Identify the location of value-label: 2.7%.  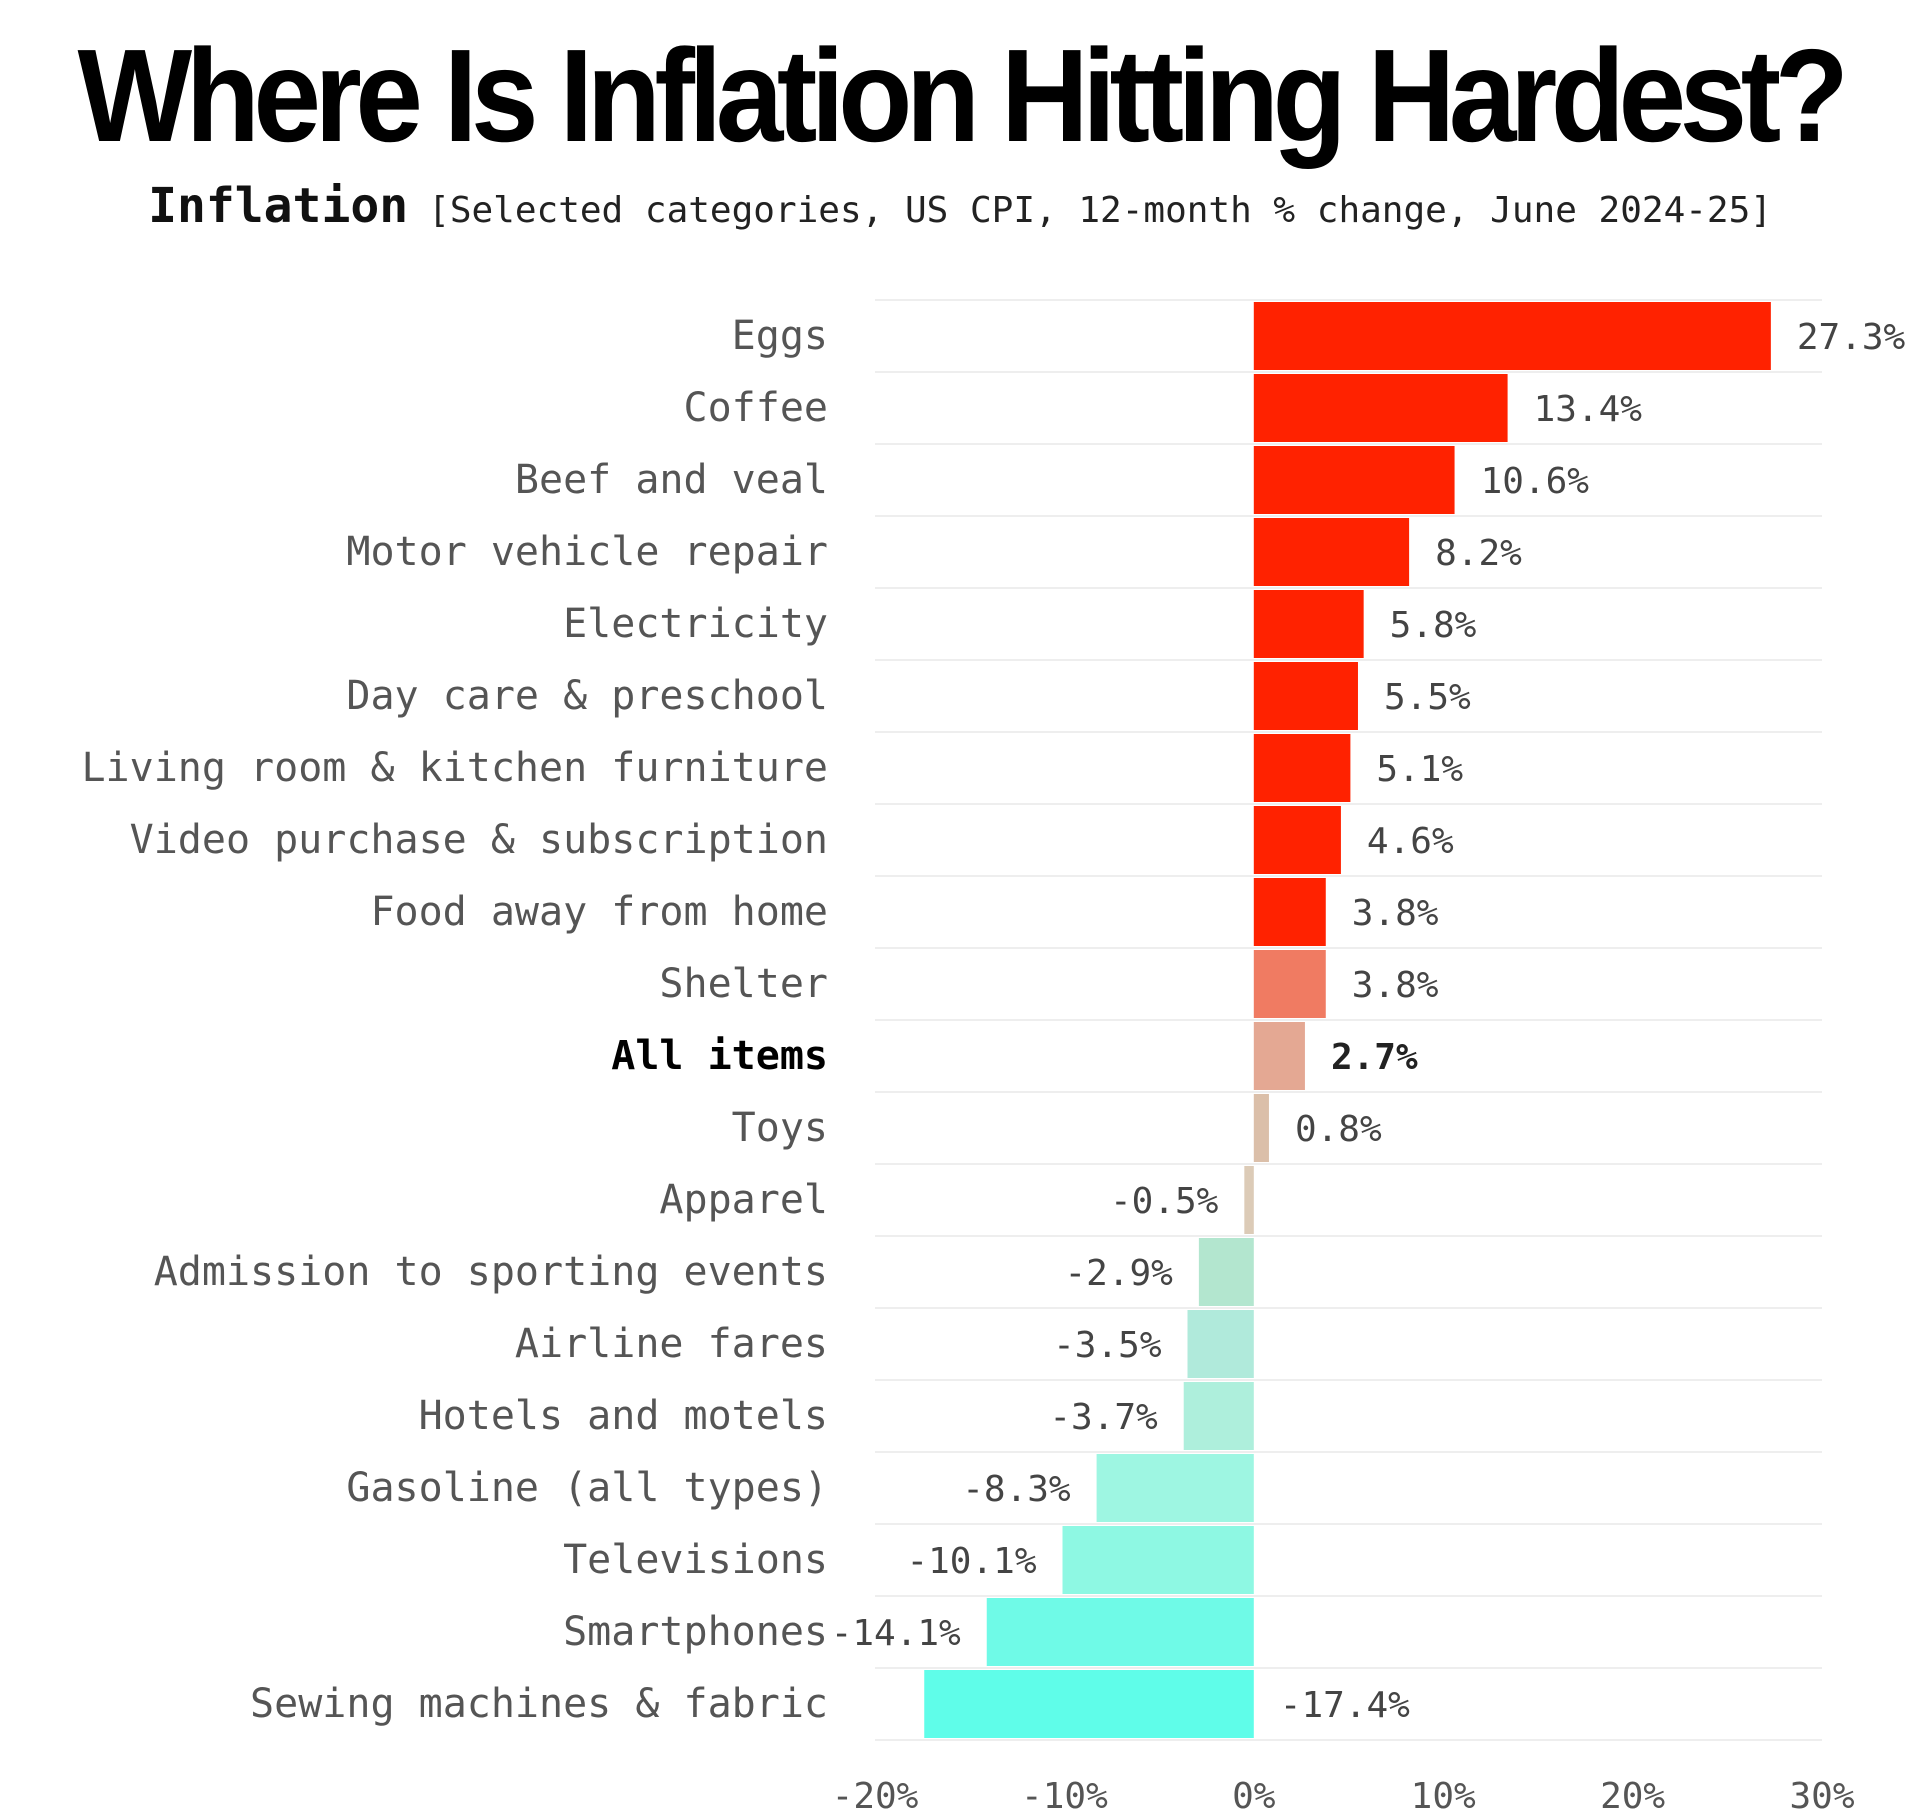
(1374, 1057).